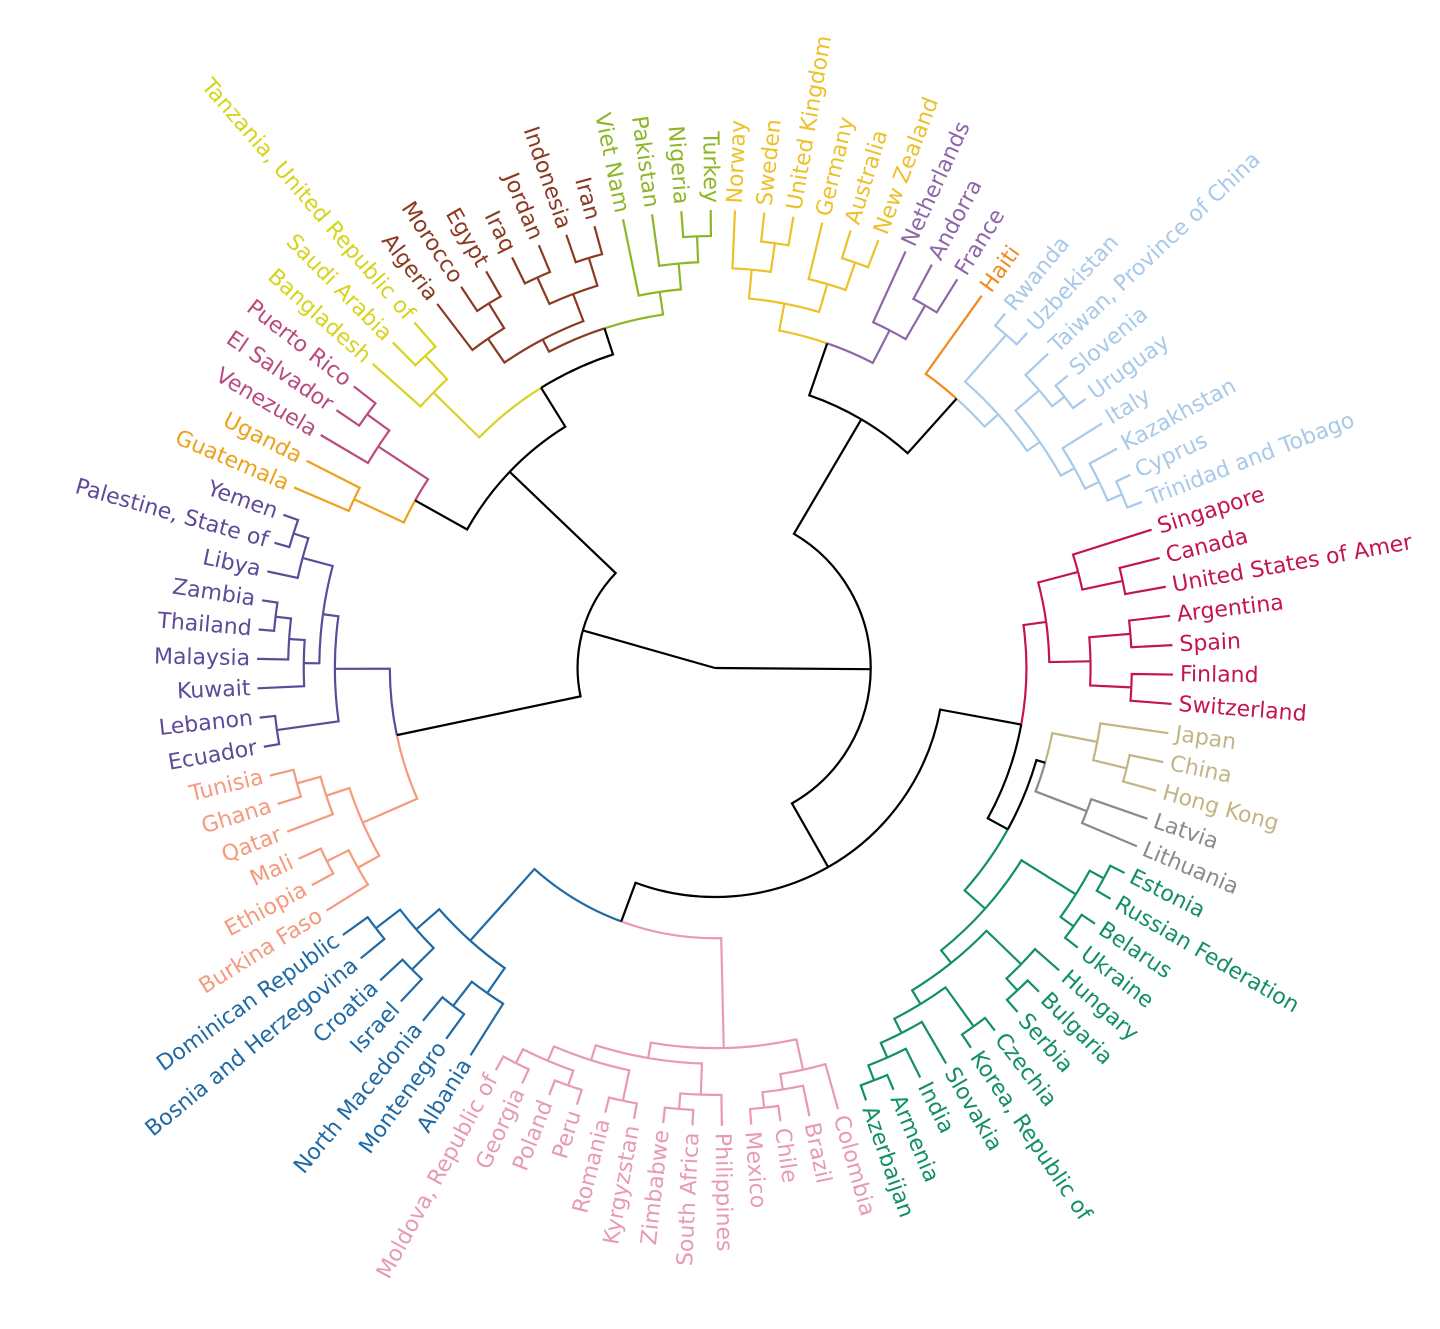 The width and height of the screenshot is (1440, 1329). I want to click on leaf-label: Finland, so click(1219, 675).